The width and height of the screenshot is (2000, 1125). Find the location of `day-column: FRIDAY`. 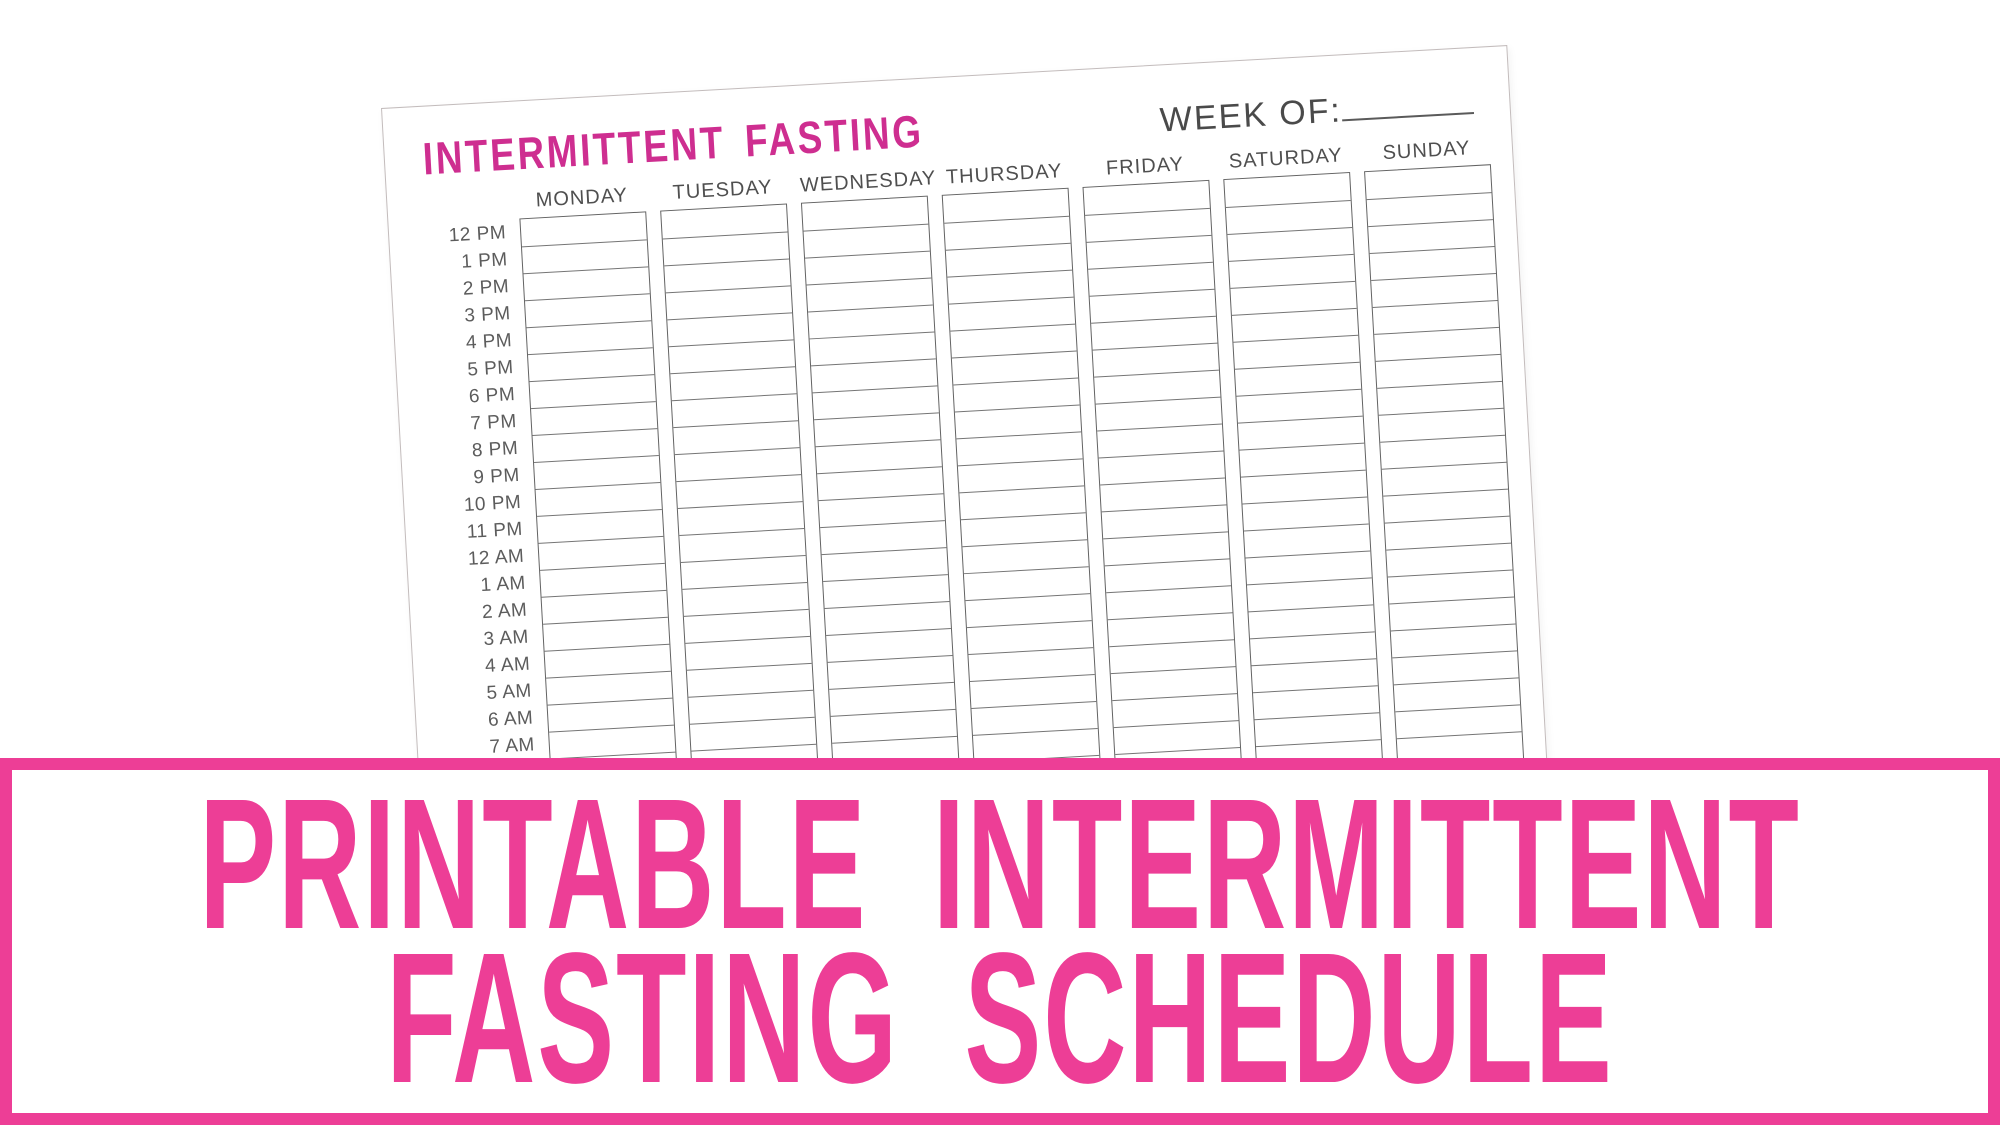

day-column: FRIDAY is located at coordinates (1163, 493).